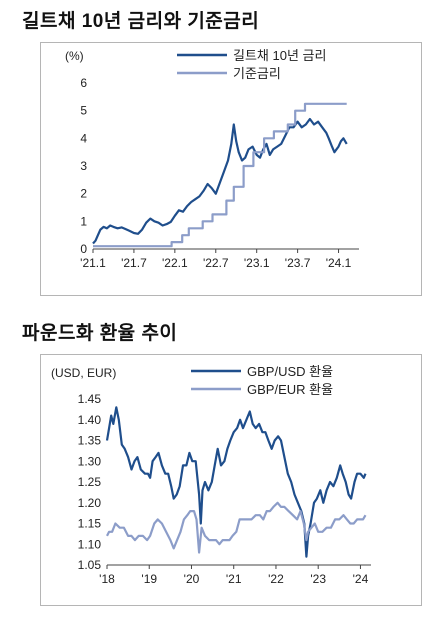 This screenshot has height=621, width=436. Describe the element at coordinates (141, 21) in the screenshot. I see `chart1-title: 길트채 10년 금리와 기준금리` at that location.